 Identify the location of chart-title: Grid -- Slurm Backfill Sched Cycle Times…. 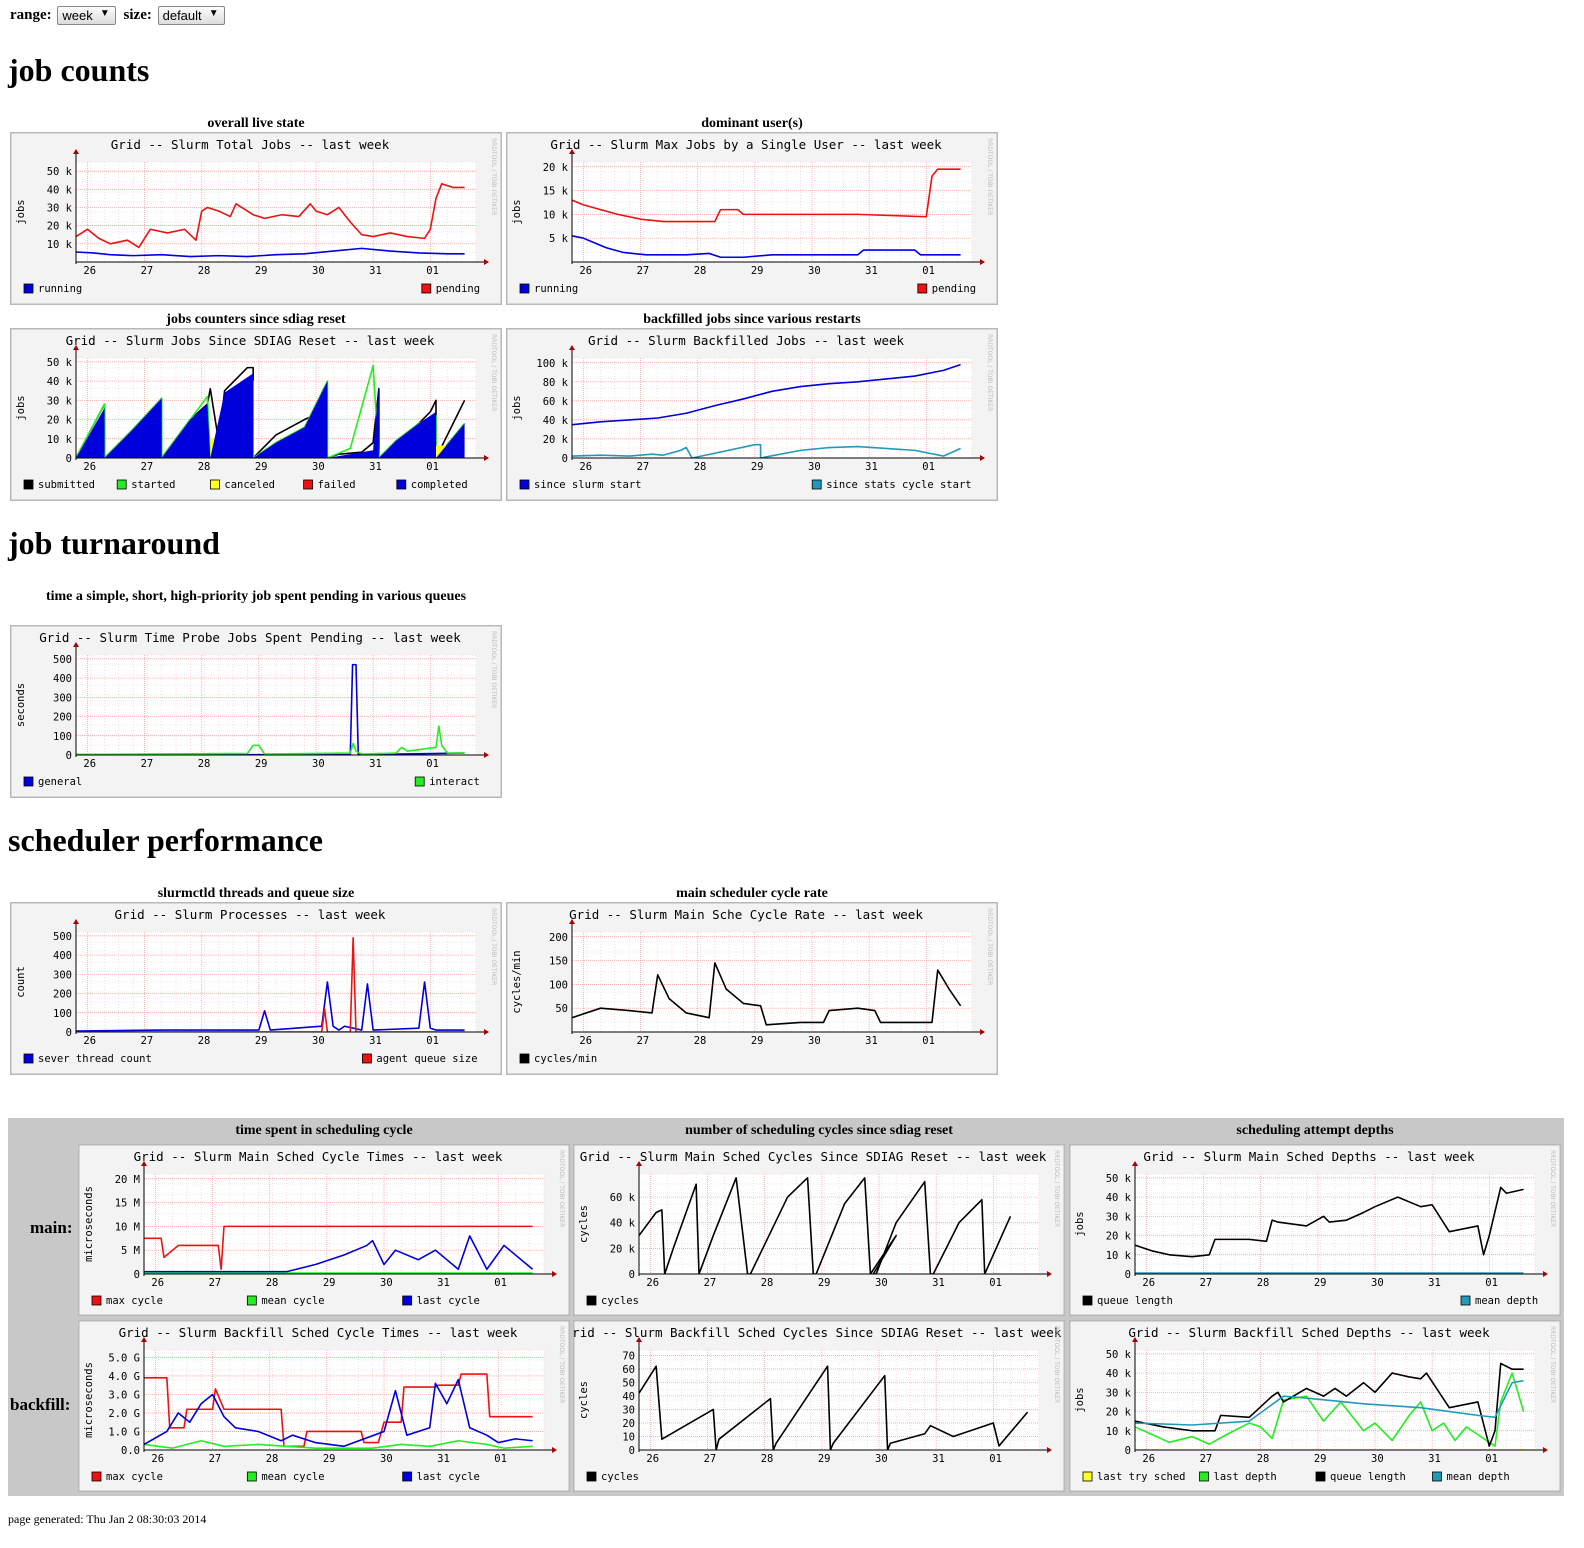
(318, 1332).